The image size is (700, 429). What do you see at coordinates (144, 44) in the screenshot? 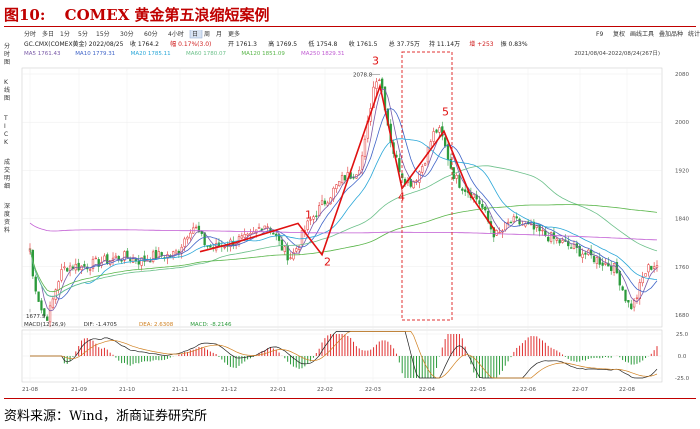
I see `quote-item-0: 收 1764.2` at bounding box center [144, 44].